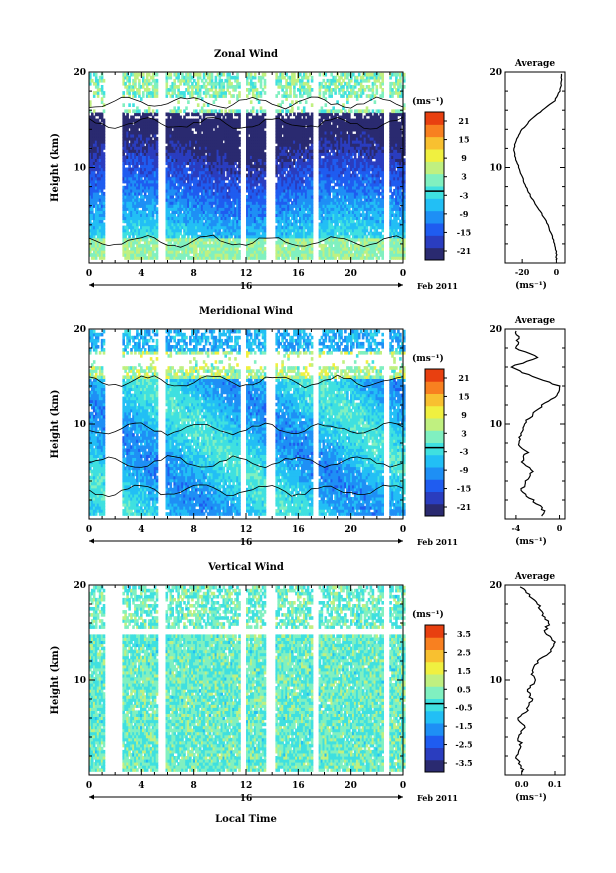 This screenshot has height=873, width=616. Describe the element at coordinates (141, 530) in the screenshot. I see `x-tick-label: 4` at that location.